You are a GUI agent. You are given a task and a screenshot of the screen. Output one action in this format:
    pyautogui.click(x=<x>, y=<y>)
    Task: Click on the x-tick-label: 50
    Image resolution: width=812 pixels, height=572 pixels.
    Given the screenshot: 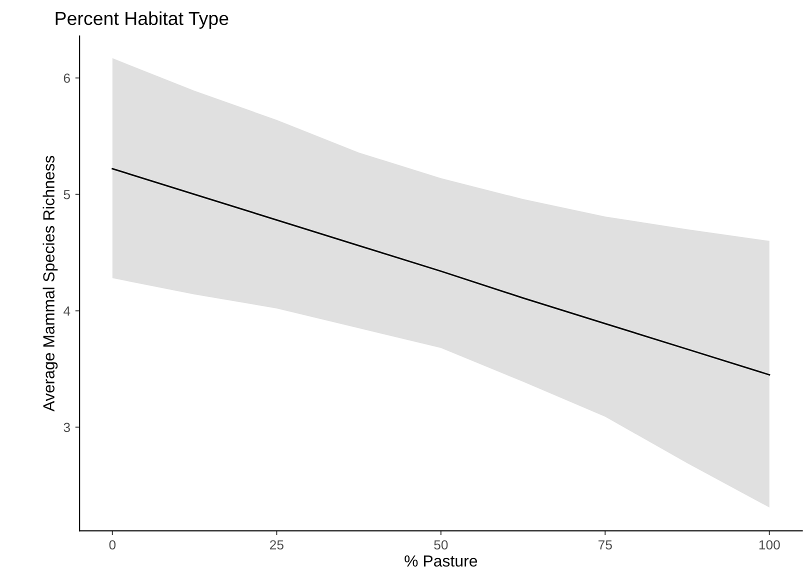 What is the action you would take?
    pyautogui.click(x=441, y=545)
    